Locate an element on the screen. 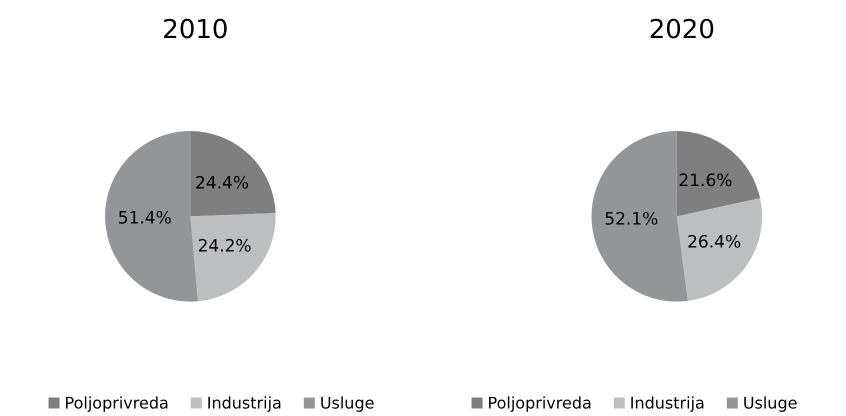 This screenshot has width=846, height=416. chart-title: 2010 is located at coordinates (195, 30).